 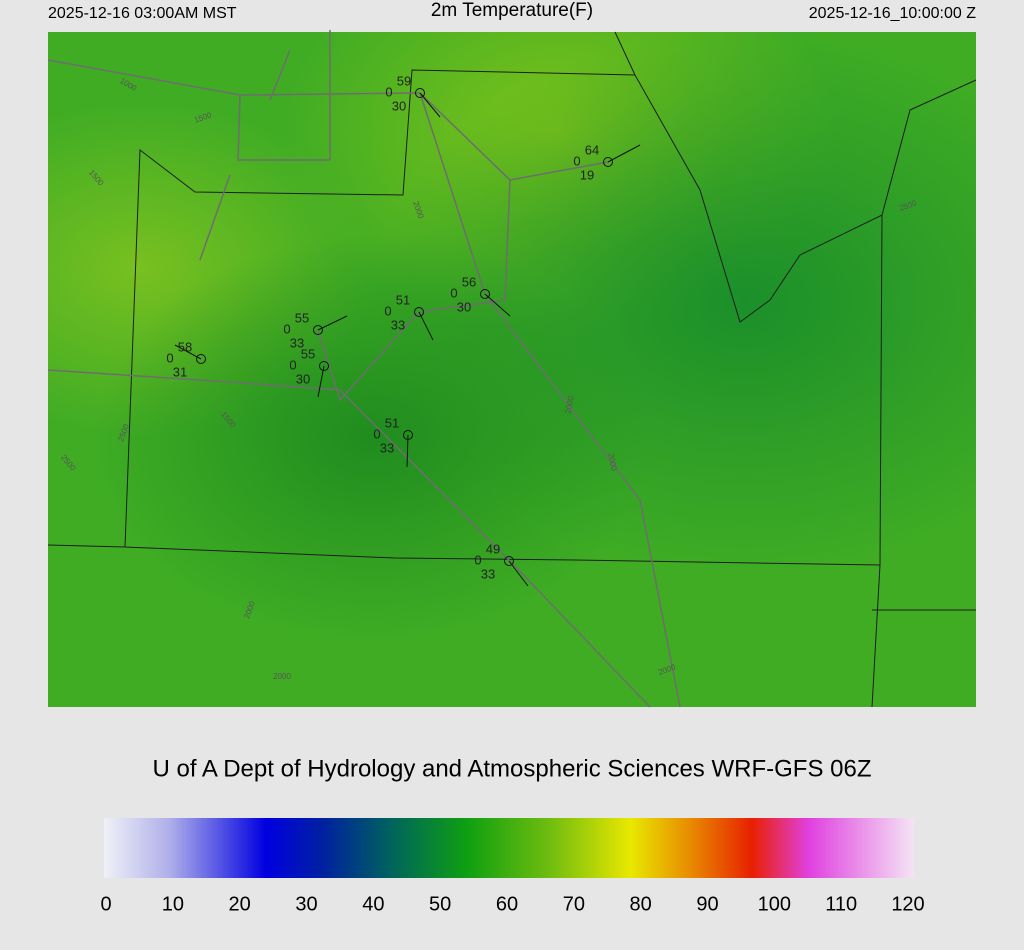 What do you see at coordinates (306, 904) in the screenshot?
I see `colorbar-tick-label: 30` at bounding box center [306, 904].